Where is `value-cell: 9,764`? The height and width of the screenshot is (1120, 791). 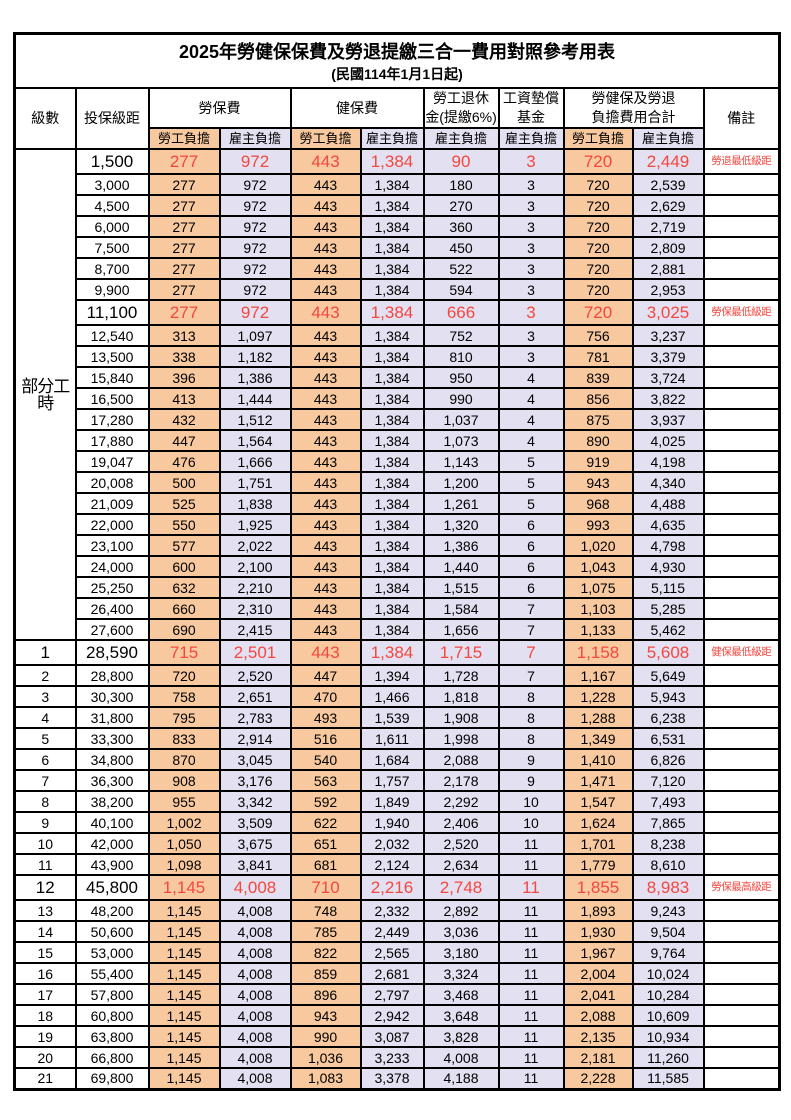
value-cell: 9,764 is located at coordinates (668, 952).